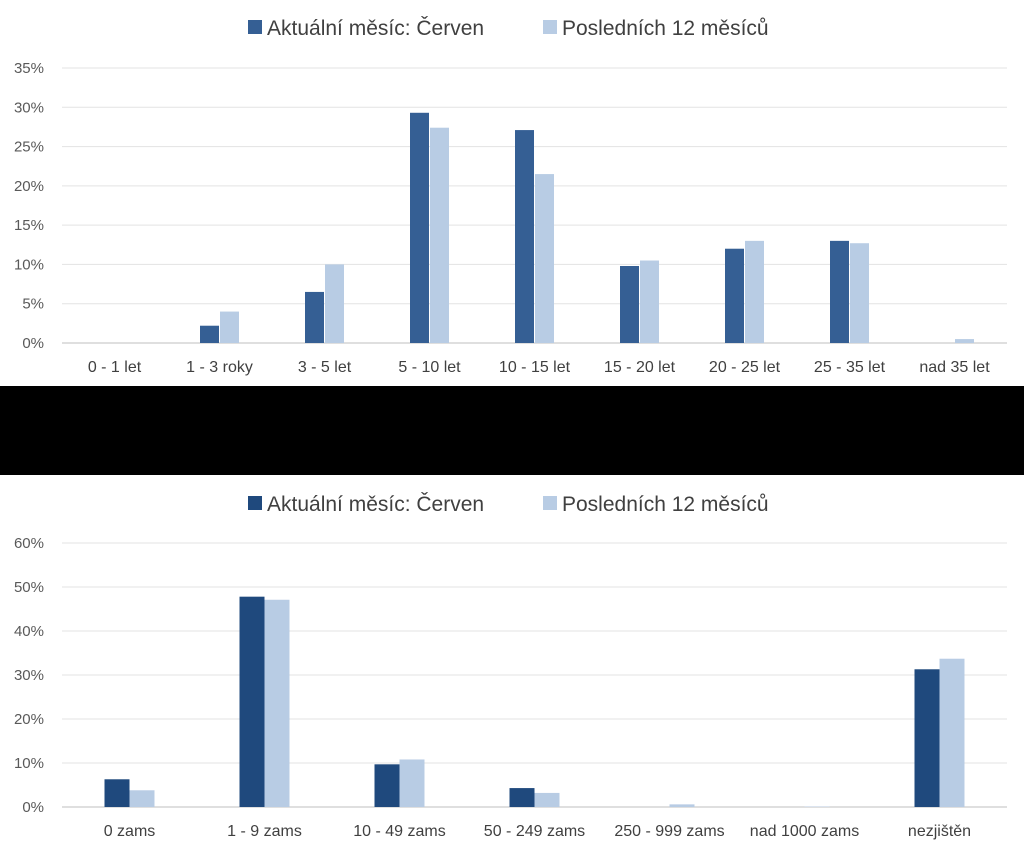 The width and height of the screenshot is (1024, 852). I want to click on x-category-label: 1 - 3 roky, so click(219, 367).